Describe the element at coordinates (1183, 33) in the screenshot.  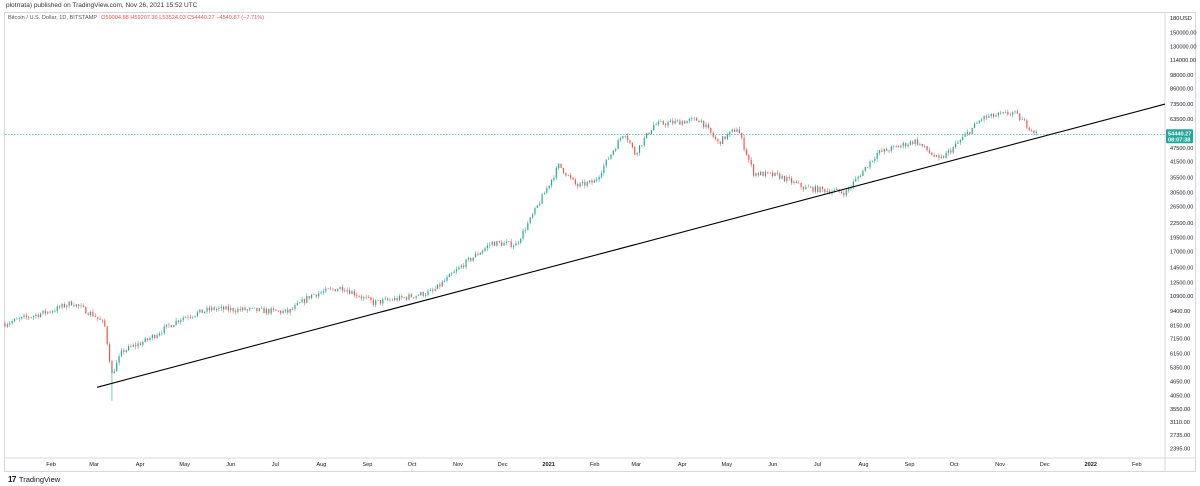
I see `y-tick-label: 150000.00` at that location.